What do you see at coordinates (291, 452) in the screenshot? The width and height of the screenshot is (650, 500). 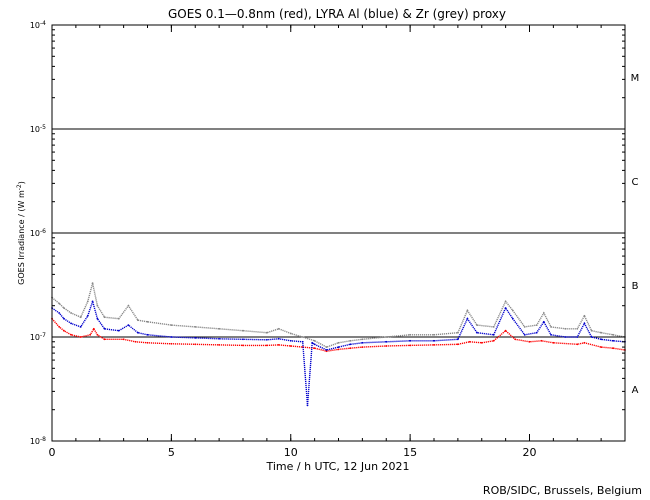 I see `x-tick-label: 10` at bounding box center [291, 452].